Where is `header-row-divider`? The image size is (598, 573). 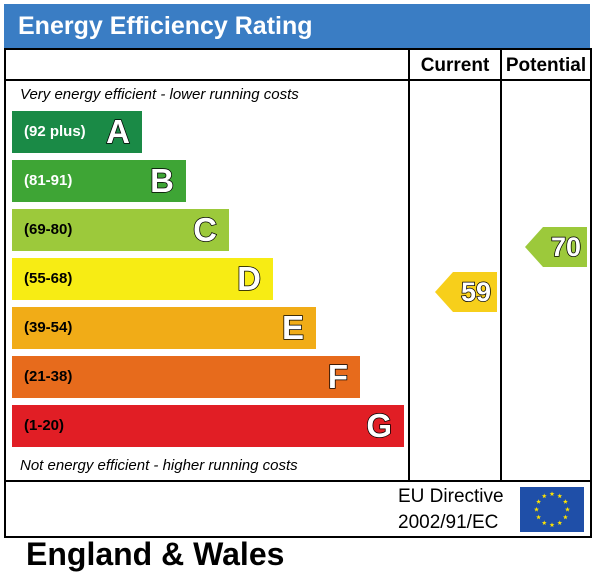 header-row-divider is located at coordinates (298, 80).